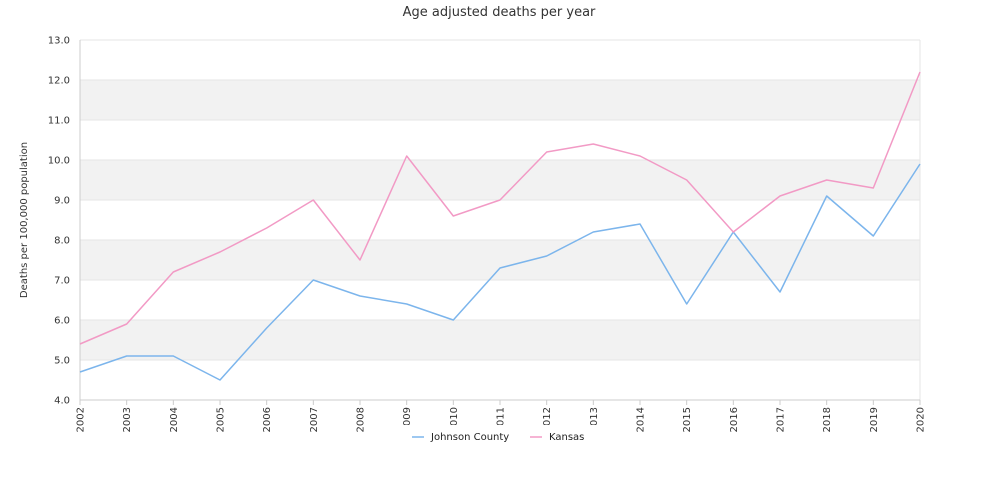 The height and width of the screenshot is (500, 1000). Describe the element at coordinates (547, 419) in the screenshot. I see `x-tick-label: 2012` at that location.